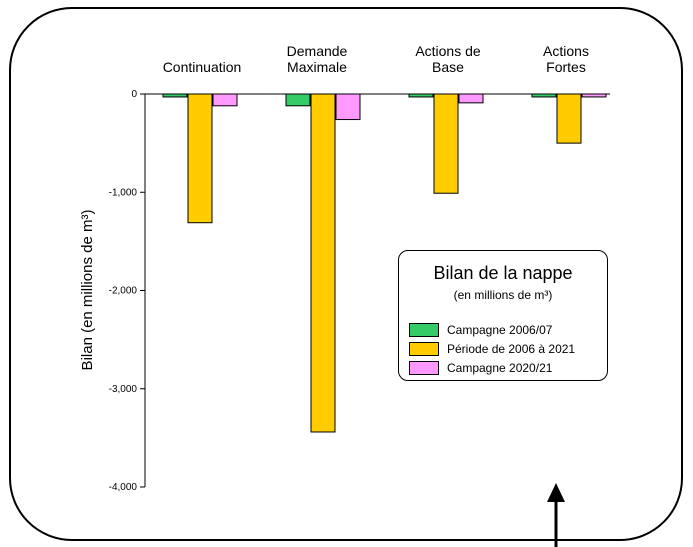 Image resolution: width=693 pixels, height=547 pixels. I want to click on y-tick-label: -3,000, so click(123, 389).